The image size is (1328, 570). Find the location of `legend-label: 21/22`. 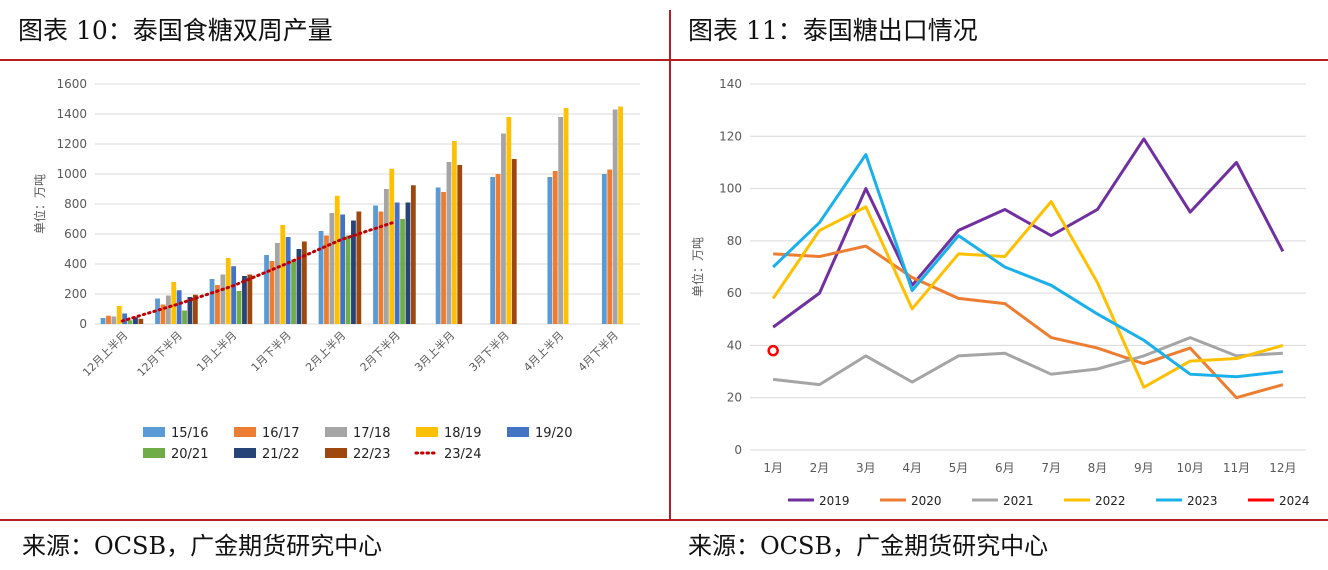

legend-label: 21/22 is located at coordinates (280, 454).